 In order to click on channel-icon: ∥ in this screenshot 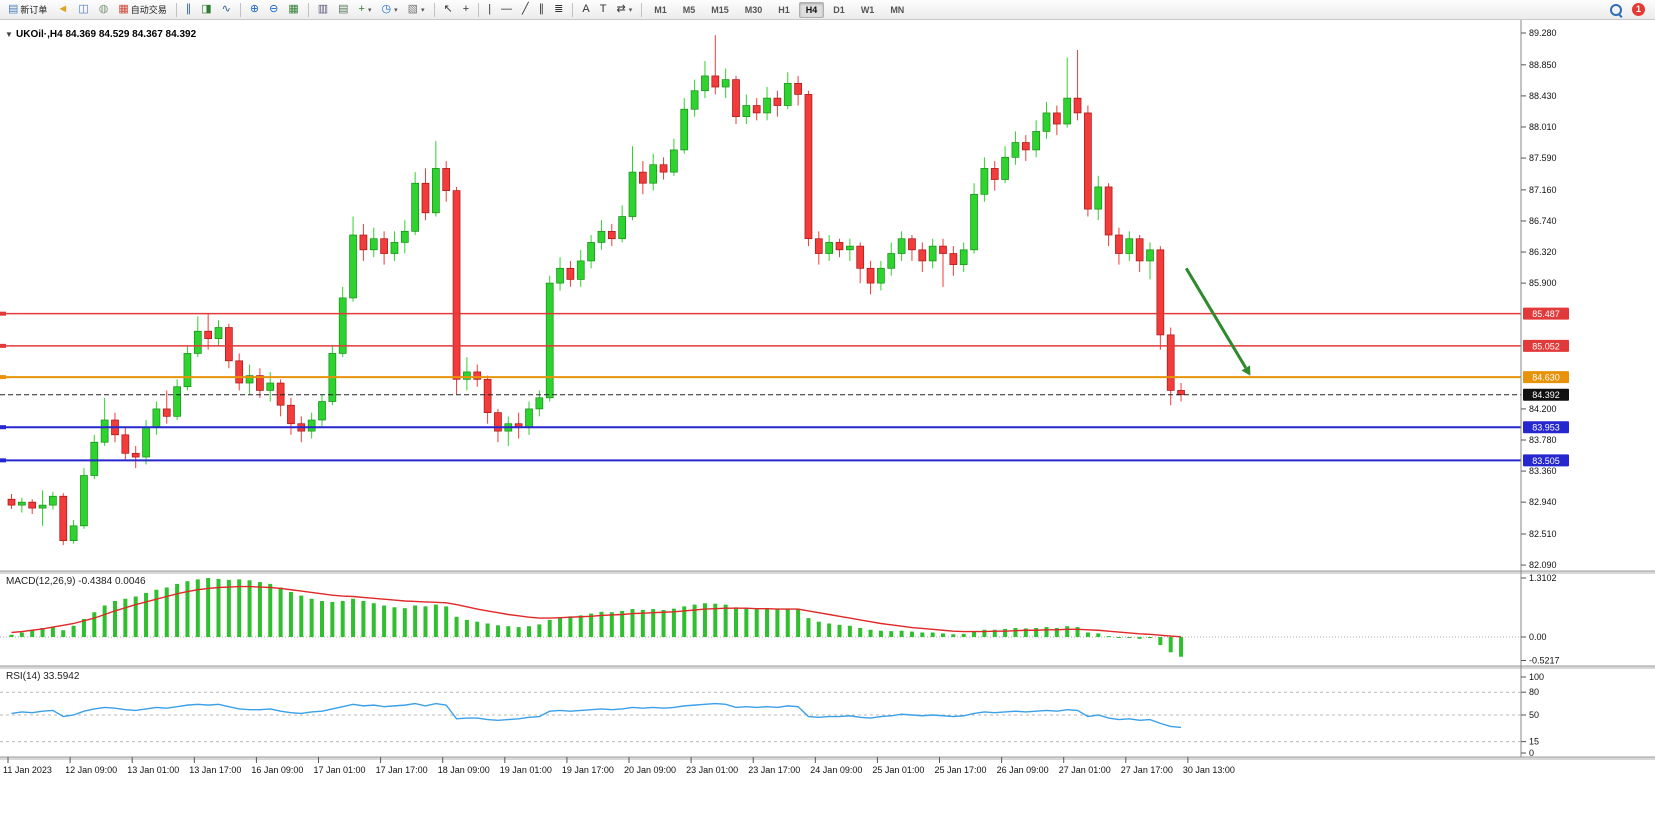, I will do `click(542, 10)`.